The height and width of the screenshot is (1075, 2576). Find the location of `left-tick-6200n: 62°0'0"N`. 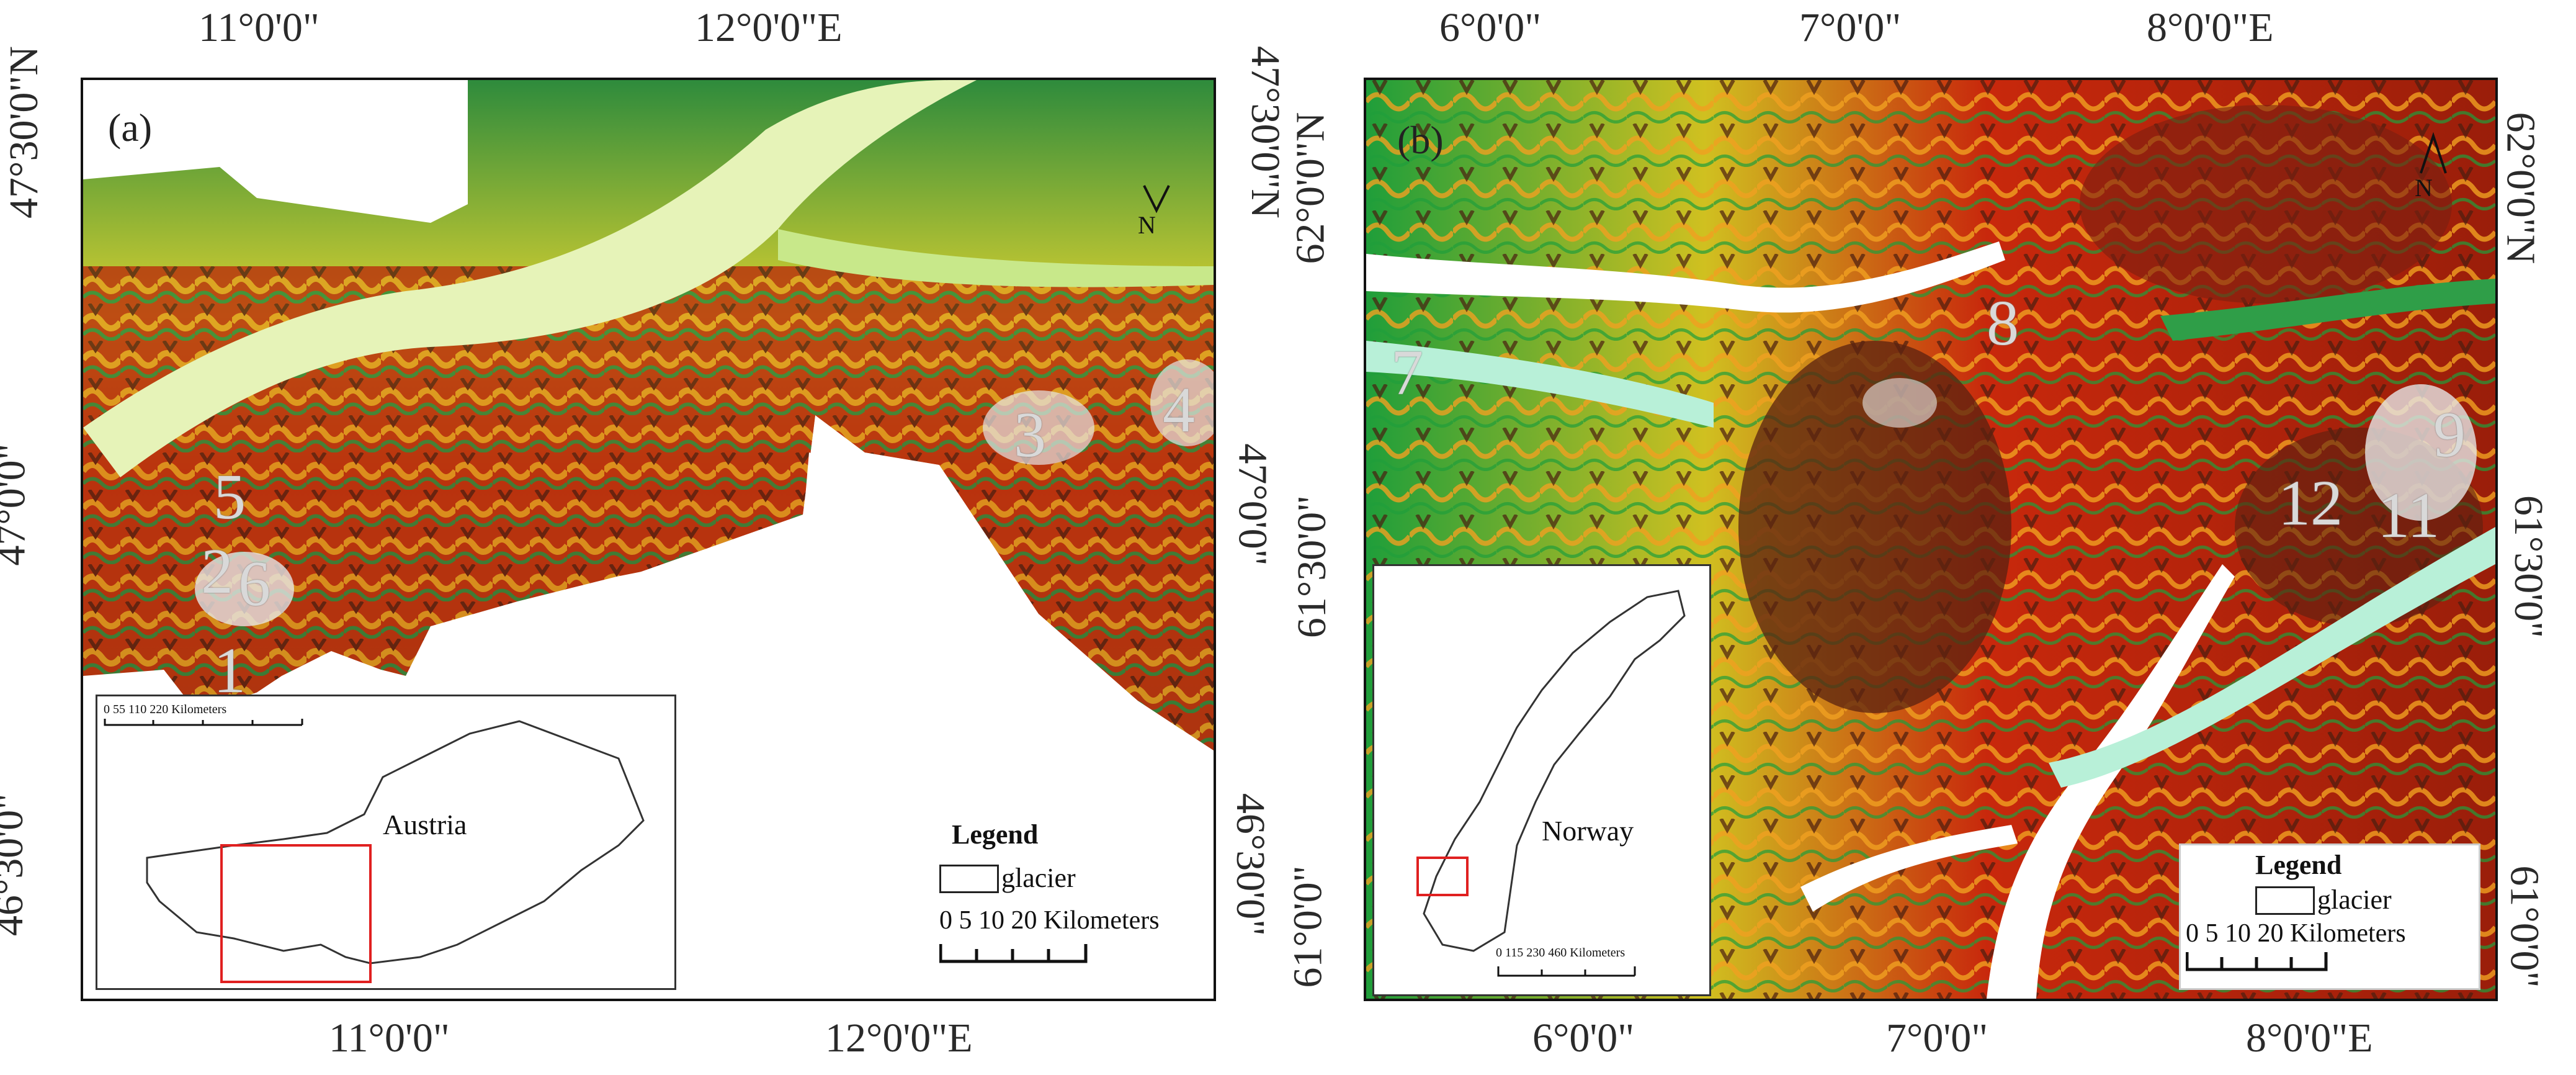

left-tick-6200n: 62°0'0"N is located at coordinates (1310, 188).